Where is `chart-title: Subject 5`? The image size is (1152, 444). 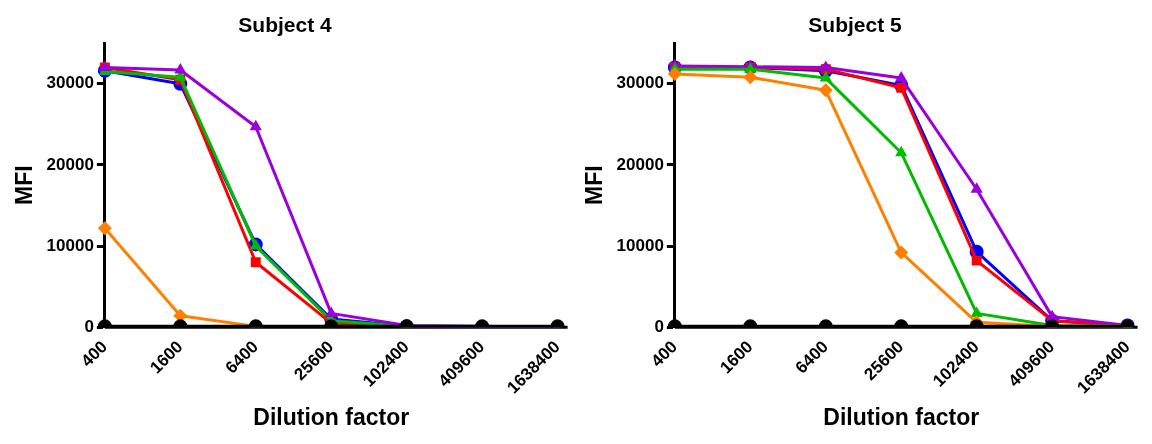 chart-title: Subject 5 is located at coordinates (855, 25).